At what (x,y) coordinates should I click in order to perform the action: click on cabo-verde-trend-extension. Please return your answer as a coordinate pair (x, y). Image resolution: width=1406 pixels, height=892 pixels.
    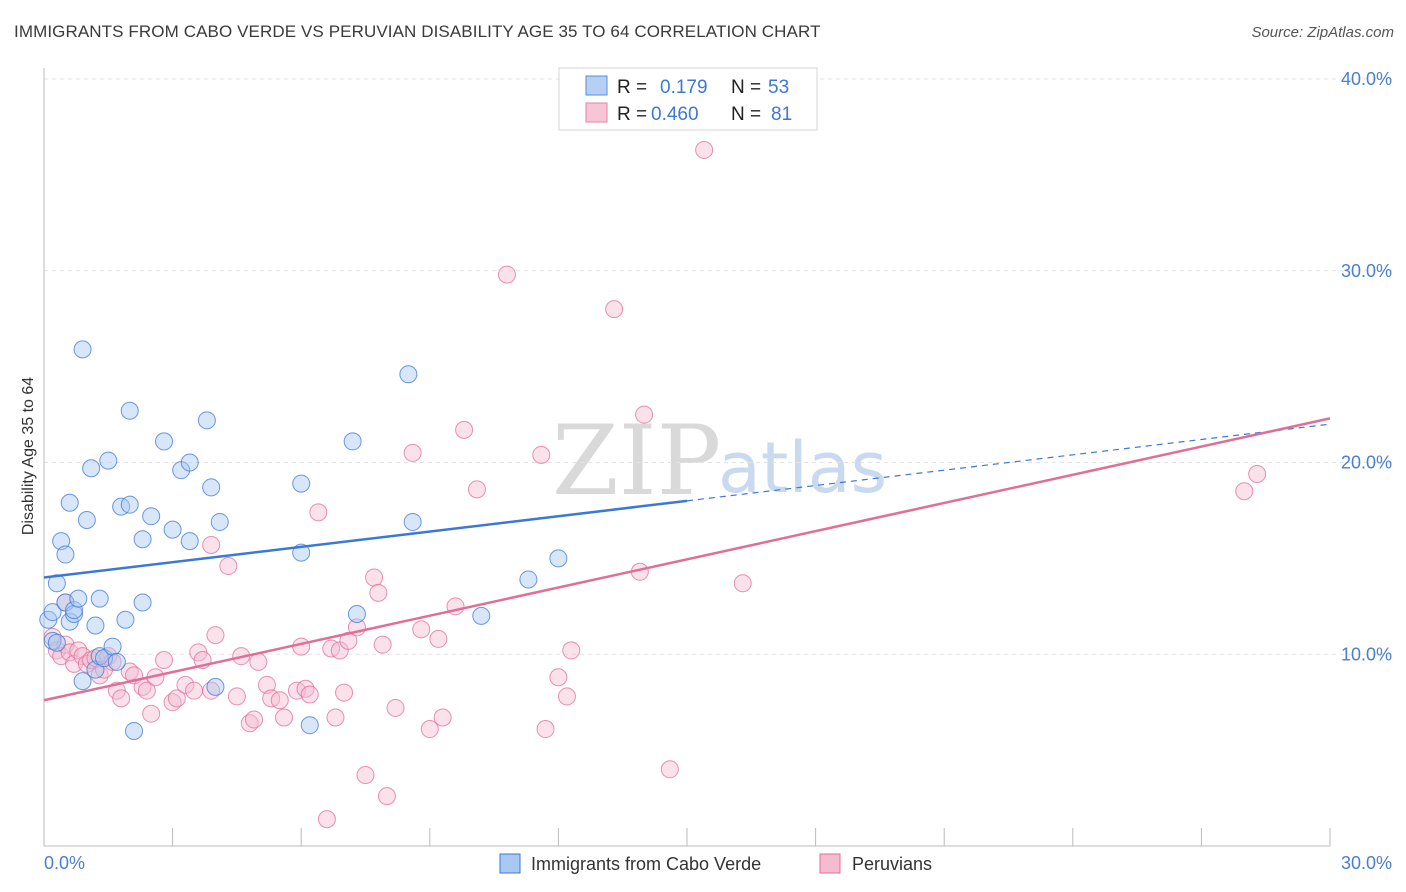
    Looking at the image, I should click on (1008, 462).